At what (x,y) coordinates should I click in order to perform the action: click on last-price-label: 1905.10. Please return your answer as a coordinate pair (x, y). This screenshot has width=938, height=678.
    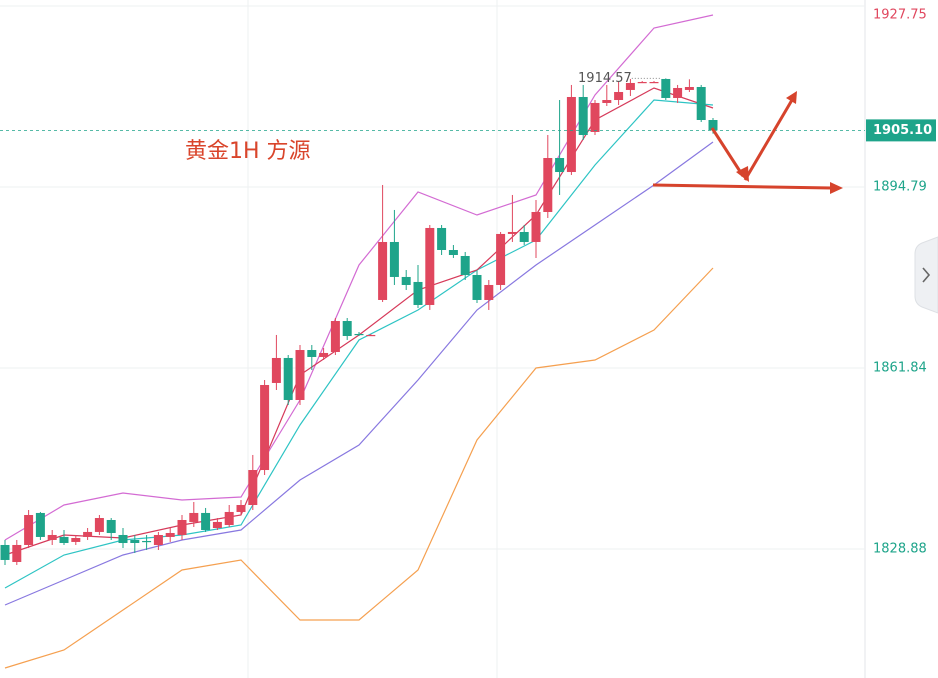
    Looking at the image, I should click on (902, 130).